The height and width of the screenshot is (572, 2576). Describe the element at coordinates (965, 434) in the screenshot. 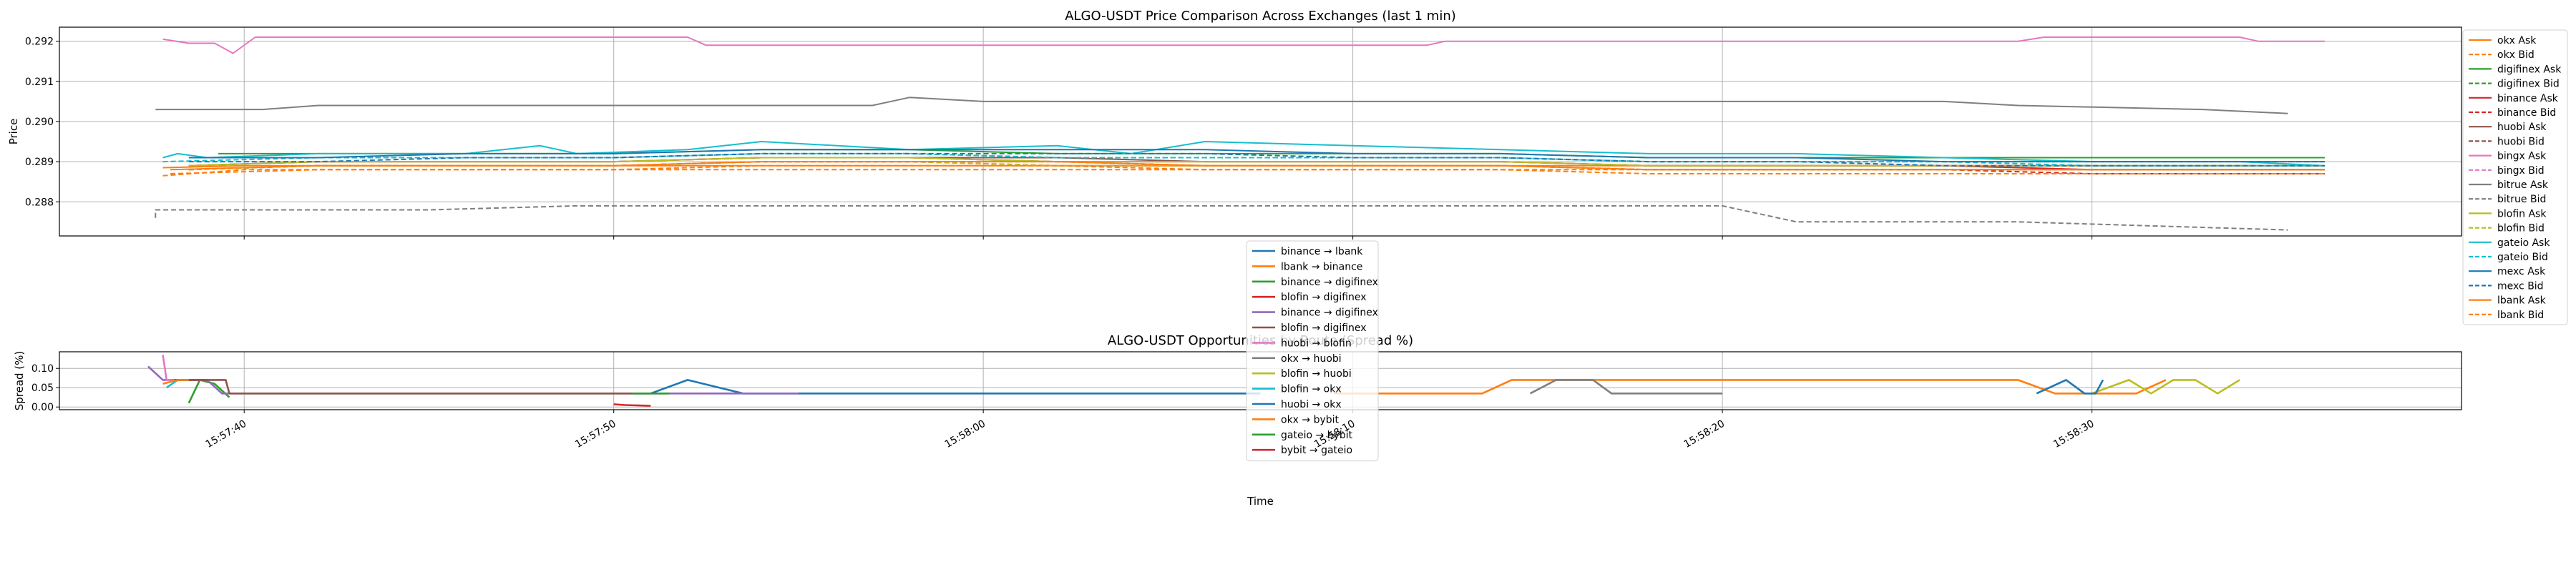

I see `x-tick-label: 15:58:00` at that location.